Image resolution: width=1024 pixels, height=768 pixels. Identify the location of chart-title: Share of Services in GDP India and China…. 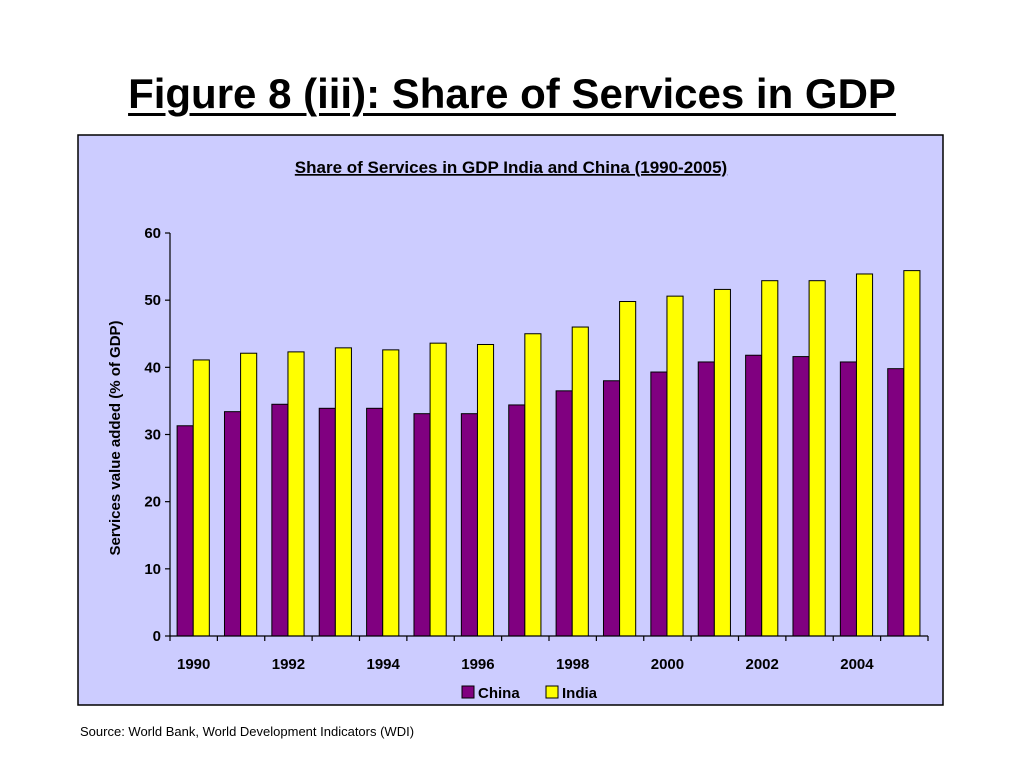
(511, 167).